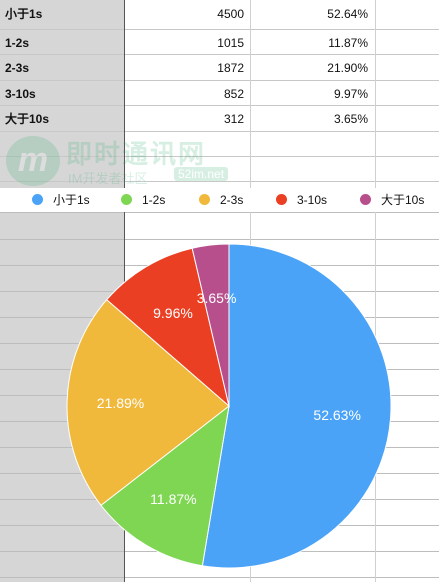 The width and height of the screenshot is (439, 582). I want to click on table-row: 2-3s 1872 21.90%, so click(219, 68).